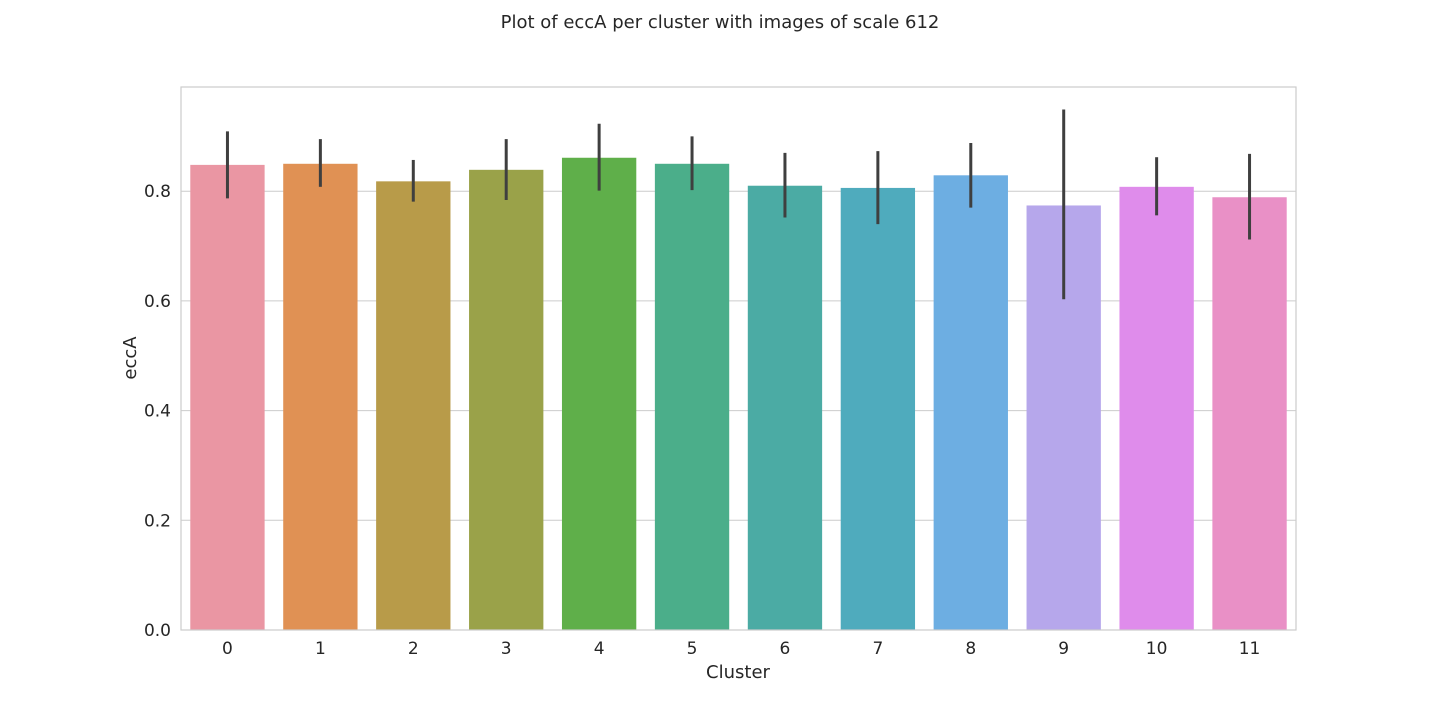 Image resolution: width=1440 pixels, height=724 pixels. What do you see at coordinates (970, 649) in the screenshot?
I see `x-tick-label: 8` at bounding box center [970, 649].